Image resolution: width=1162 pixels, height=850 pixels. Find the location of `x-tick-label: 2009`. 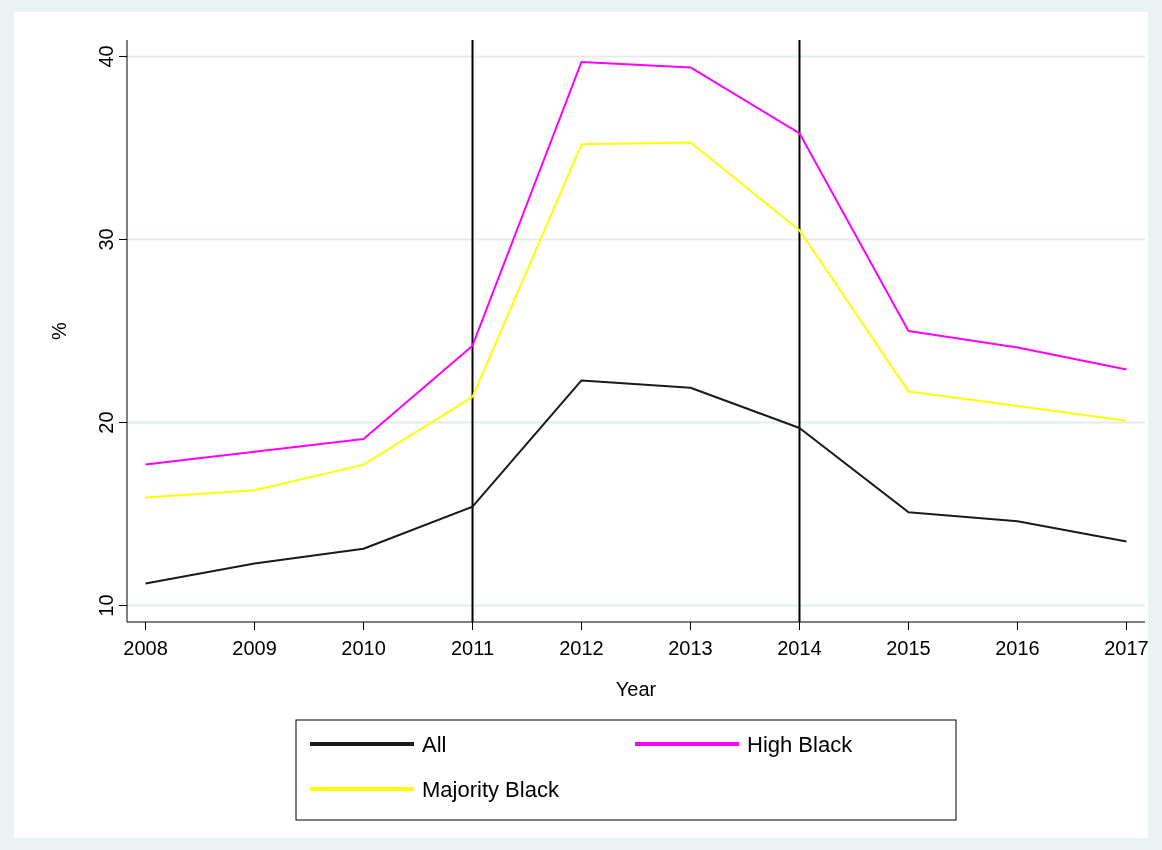

x-tick-label: 2009 is located at coordinates (254, 648).